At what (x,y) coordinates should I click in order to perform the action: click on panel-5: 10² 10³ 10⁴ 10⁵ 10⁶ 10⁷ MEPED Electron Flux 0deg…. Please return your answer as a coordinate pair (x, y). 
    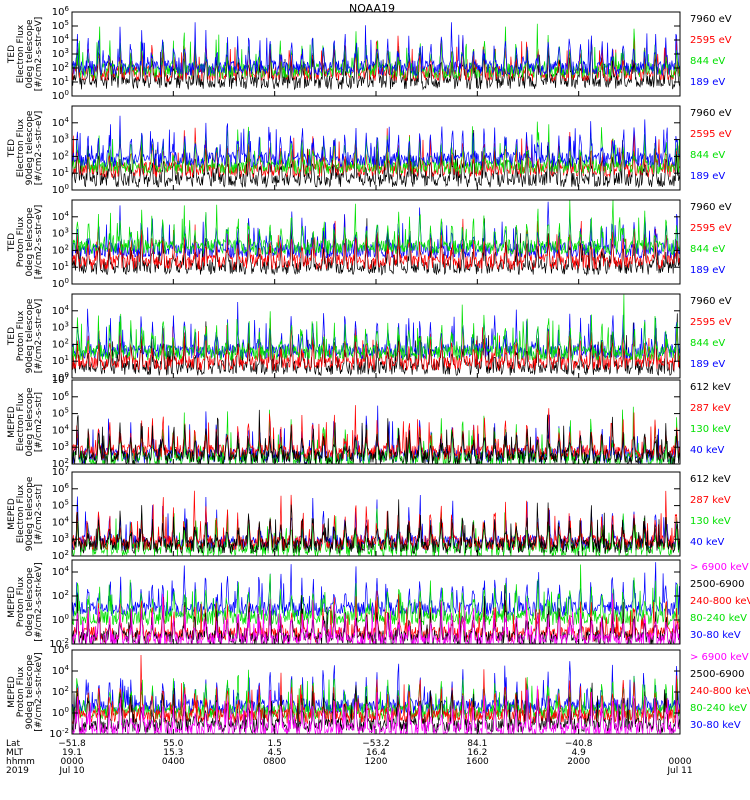
    Looking at the image, I should click on (369, 421).